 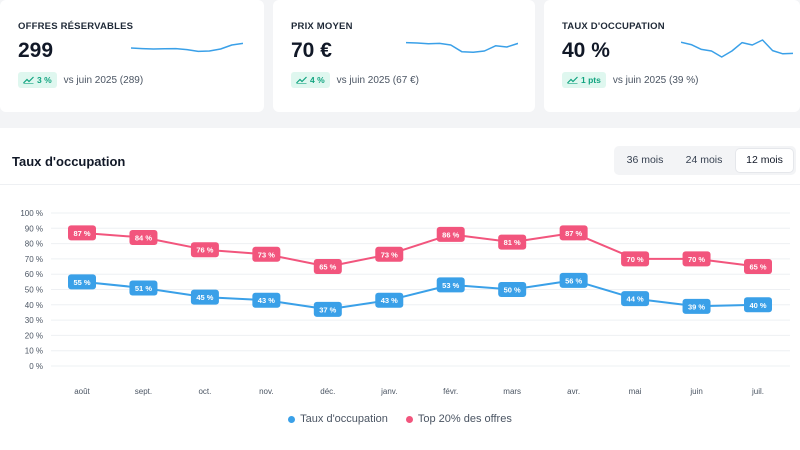 I want to click on data-label: 44 %, so click(x=635, y=299).